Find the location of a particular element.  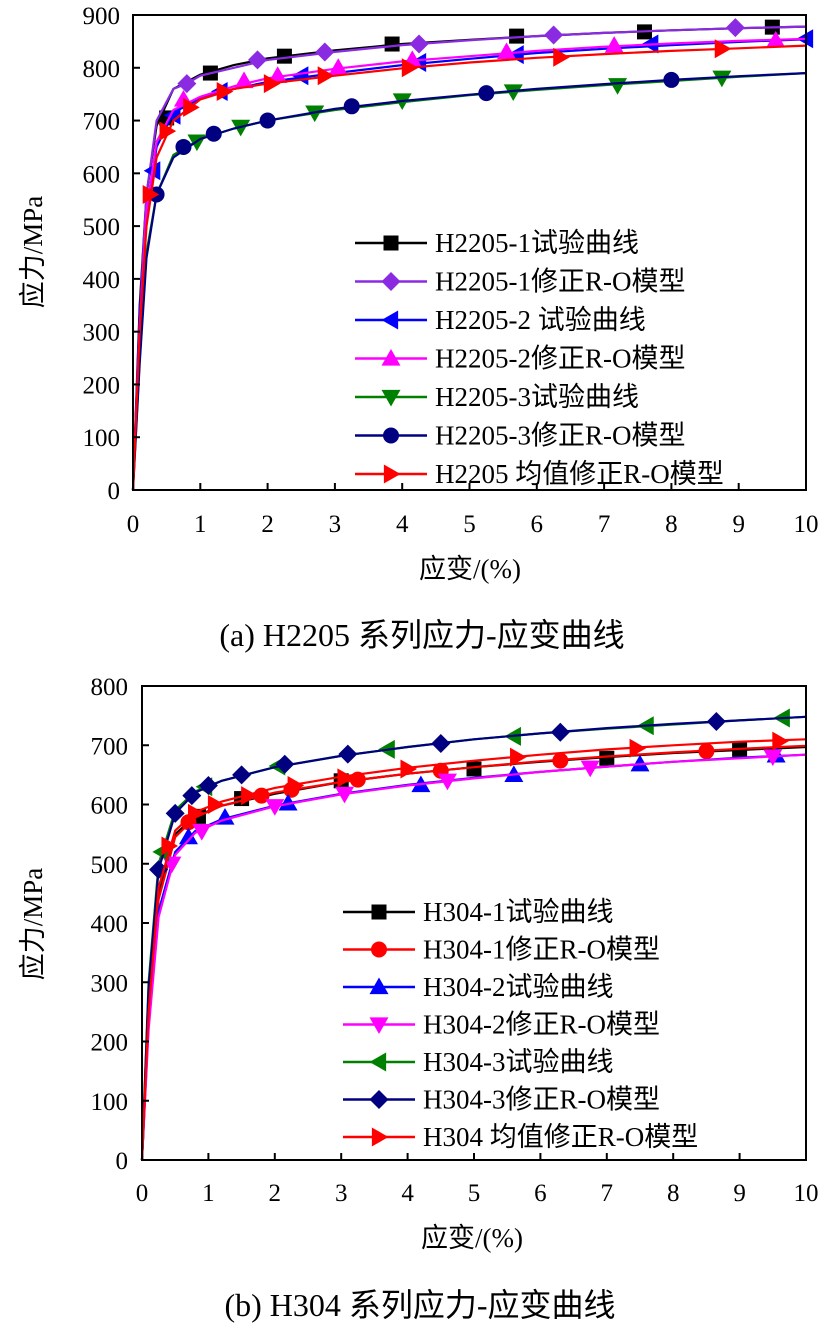

y-ticks-h304: 0 100 200 300 400 500 600 700 800 is located at coordinates (120, 924).